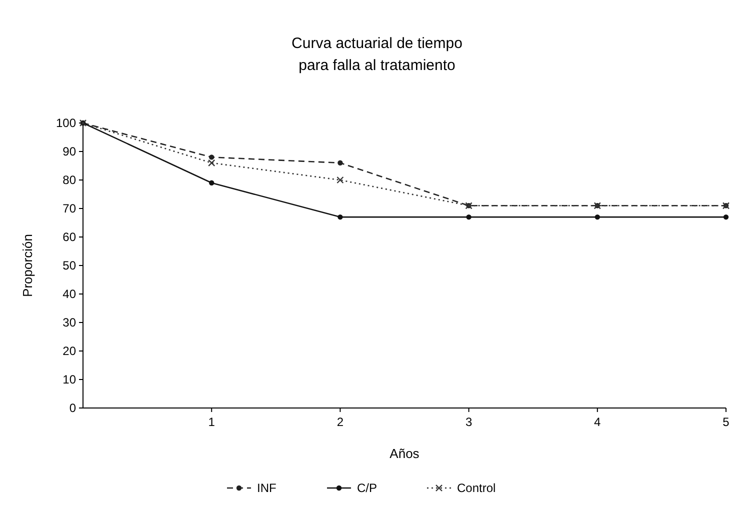 The height and width of the screenshot is (505, 738). I want to click on y-tick-label: 10, so click(69, 379).